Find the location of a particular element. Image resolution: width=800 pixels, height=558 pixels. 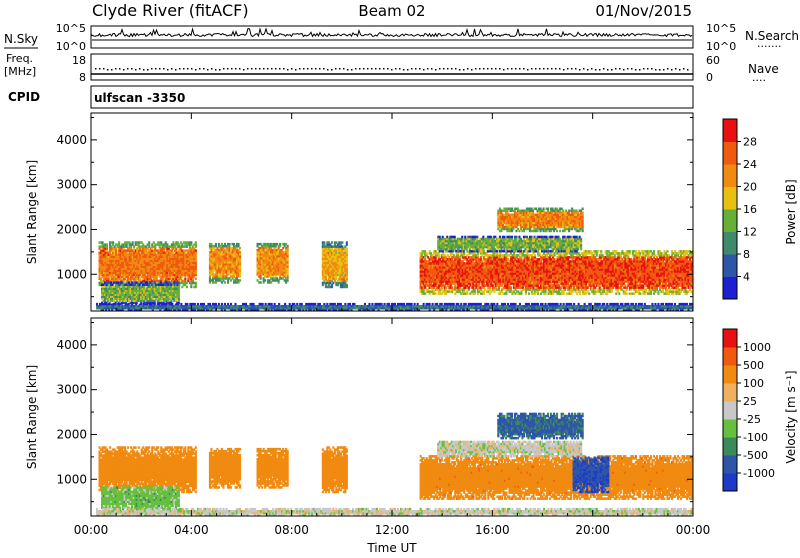

noise-panel-frame is located at coordinates (392, 37).